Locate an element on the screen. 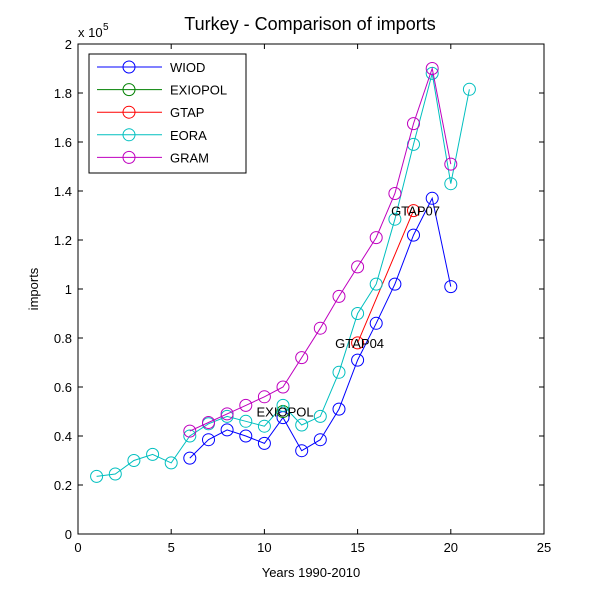  x-tick-label: 0 is located at coordinates (77, 547).